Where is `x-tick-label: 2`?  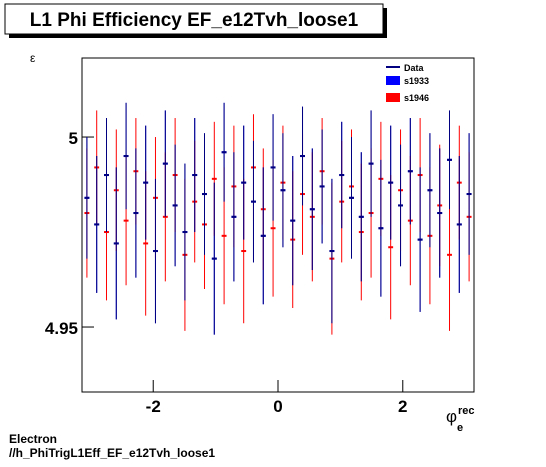 x-tick-label: 2 is located at coordinates (402, 406).